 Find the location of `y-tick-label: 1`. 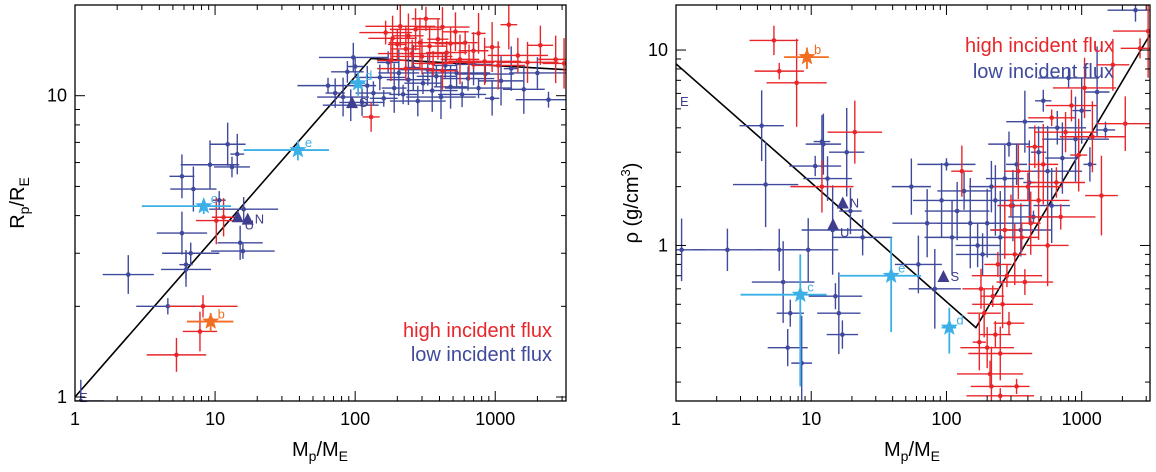

y-tick-label: 1 is located at coordinates (62, 397).